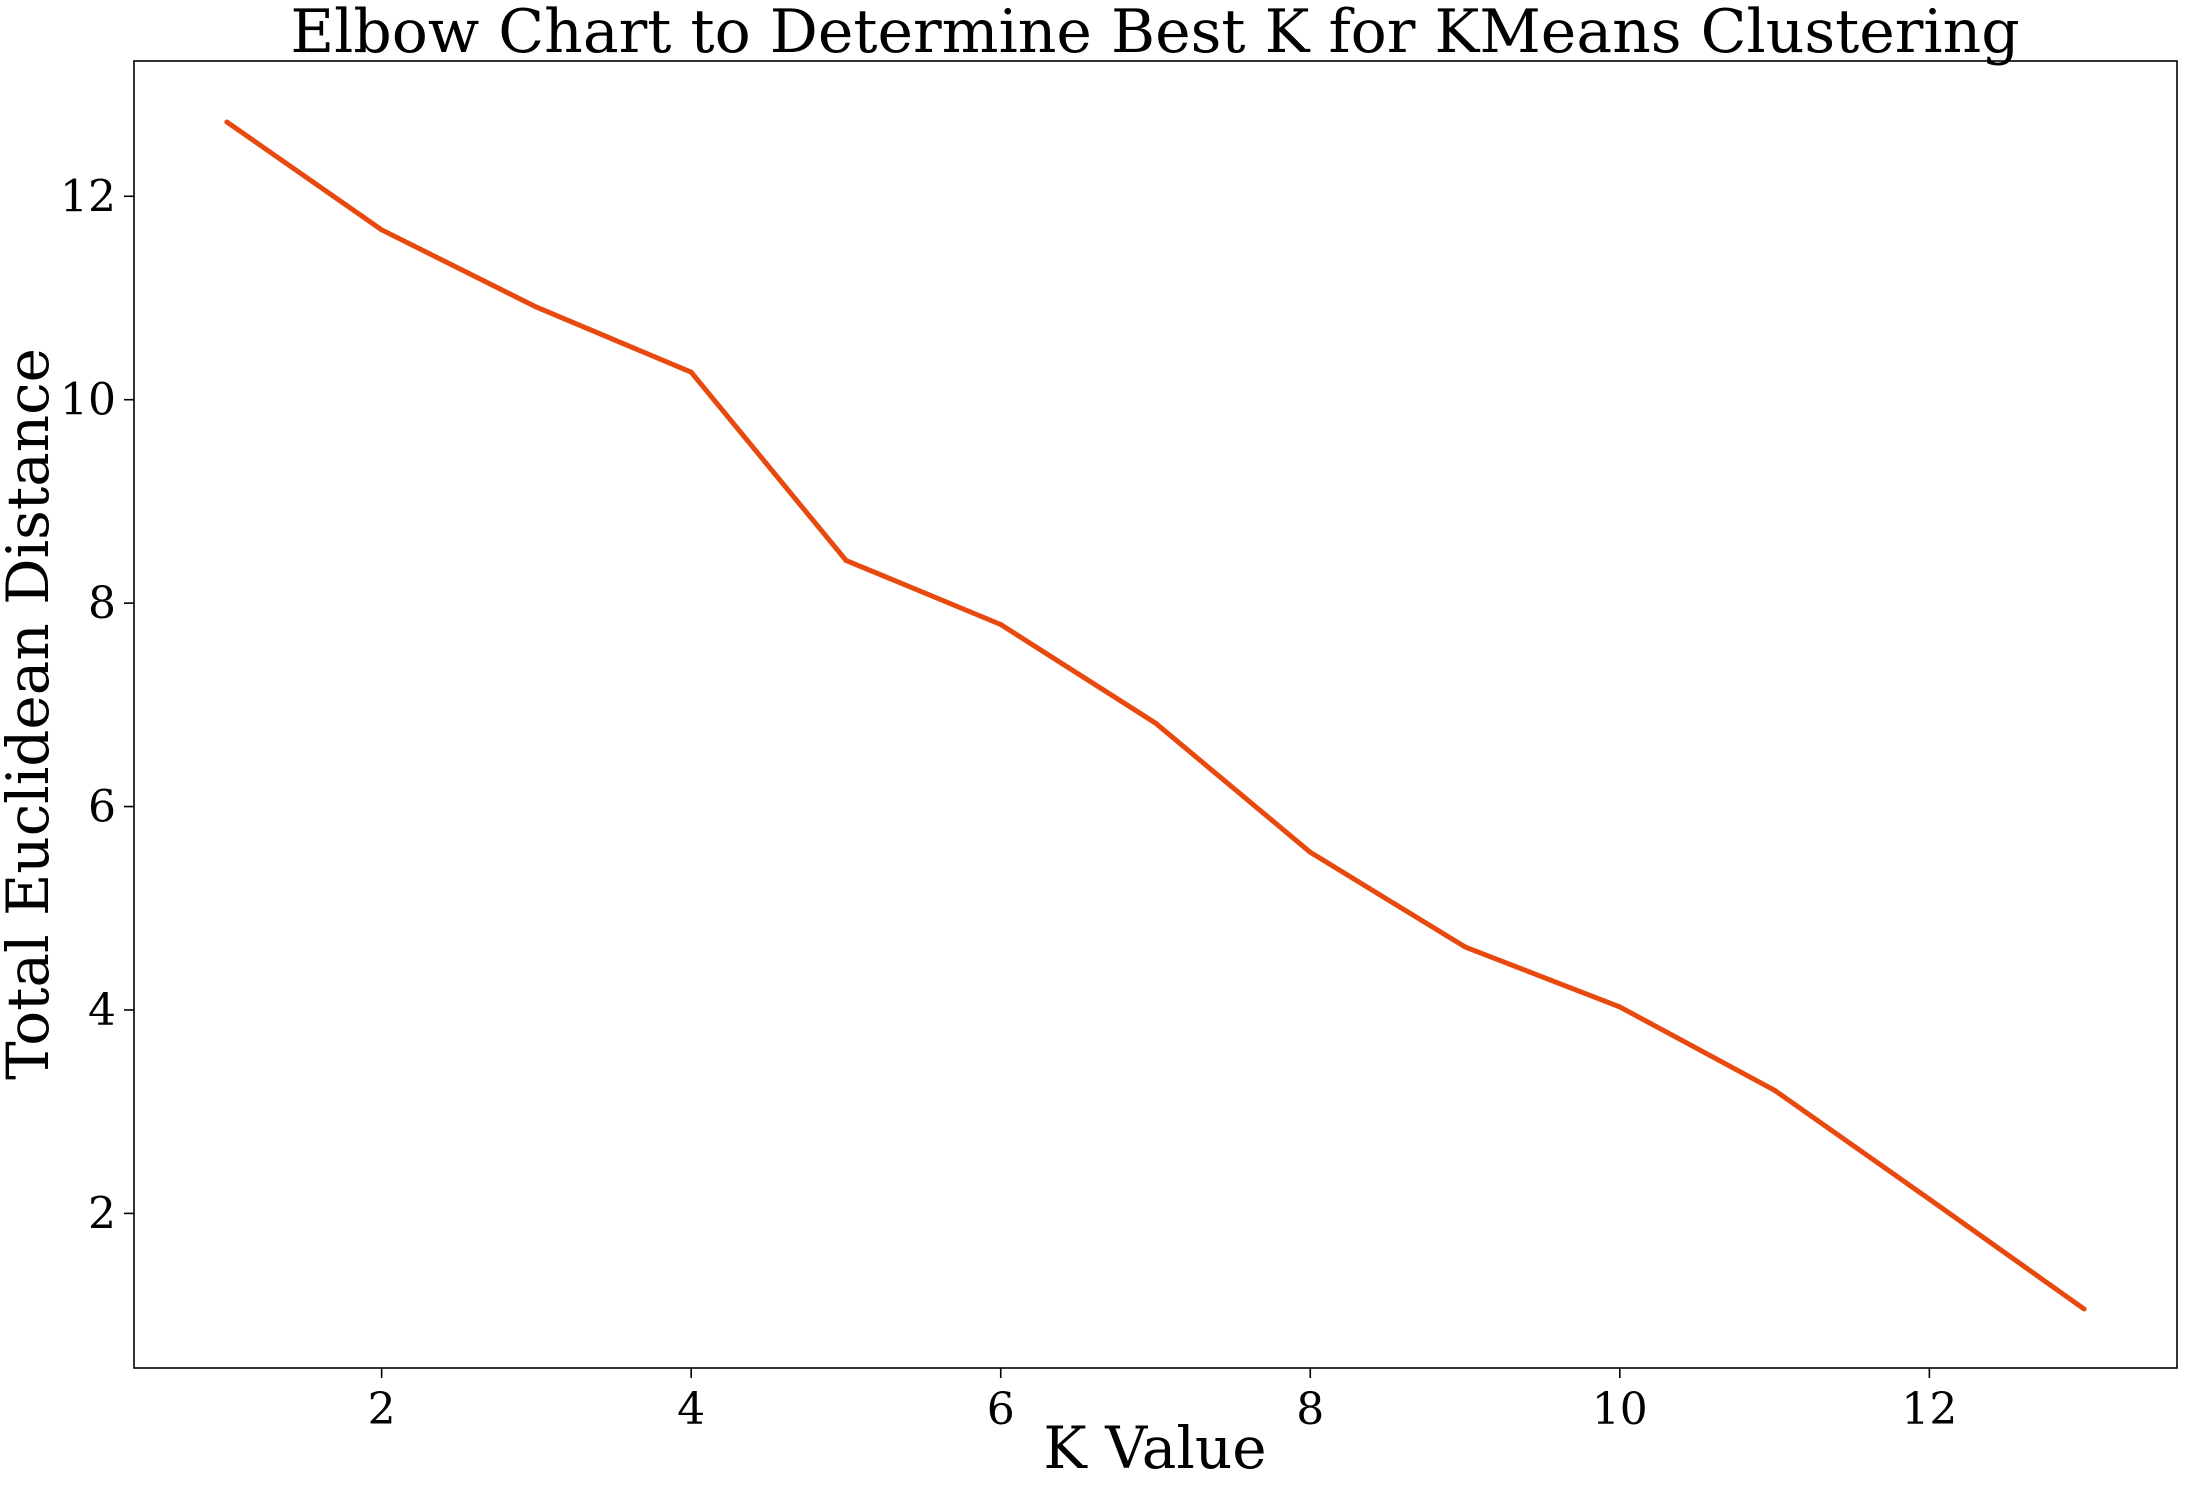 The image size is (2190, 1490). Describe the element at coordinates (102, 603) in the screenshot. I see `y-tick-label: 8` at that location.